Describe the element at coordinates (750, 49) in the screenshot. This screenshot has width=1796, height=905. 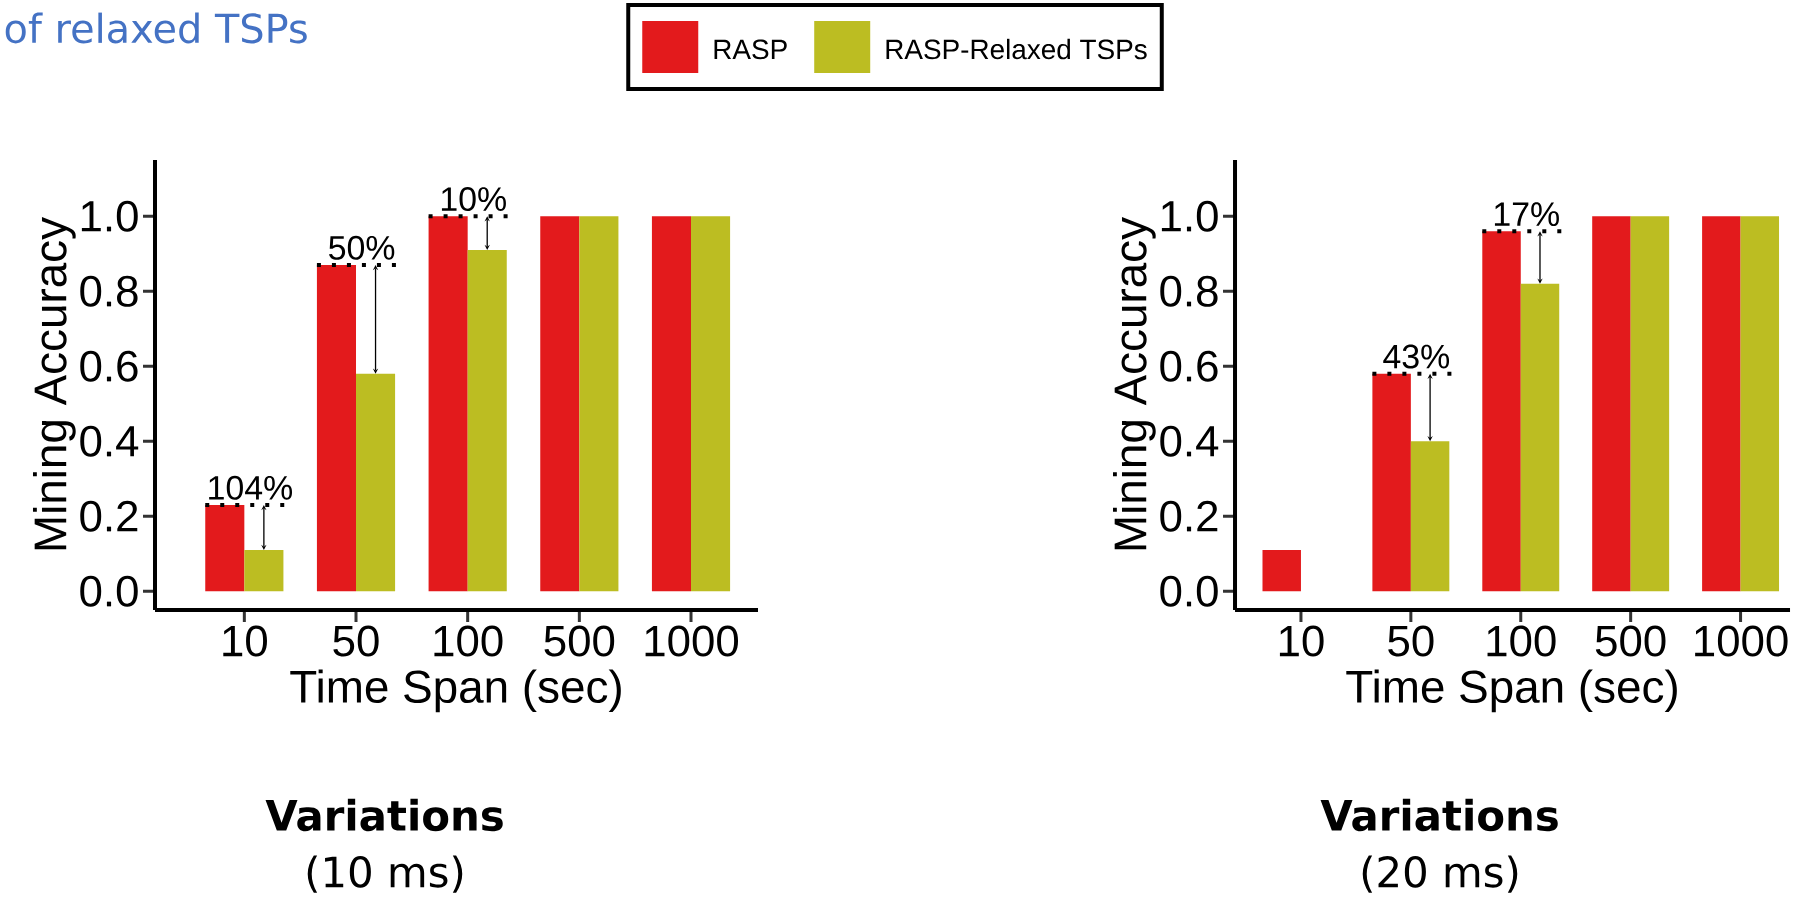
I see `legend-label: RASP` at that location.